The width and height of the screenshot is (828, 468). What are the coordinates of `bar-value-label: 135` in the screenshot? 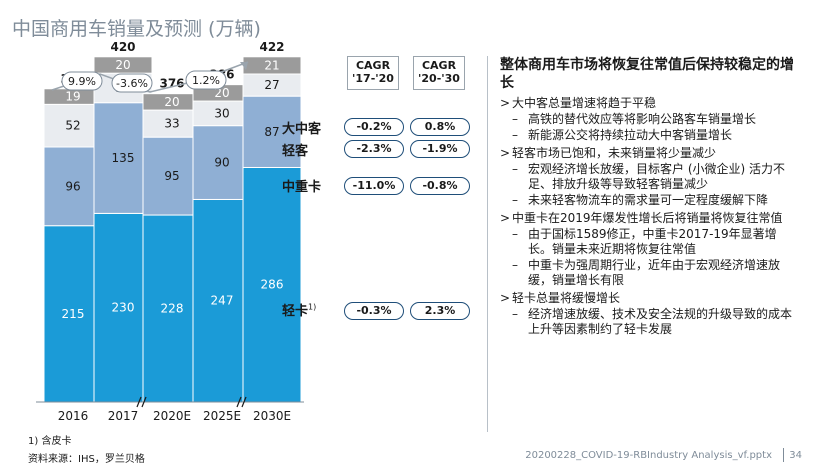 It's located at (123, 158).